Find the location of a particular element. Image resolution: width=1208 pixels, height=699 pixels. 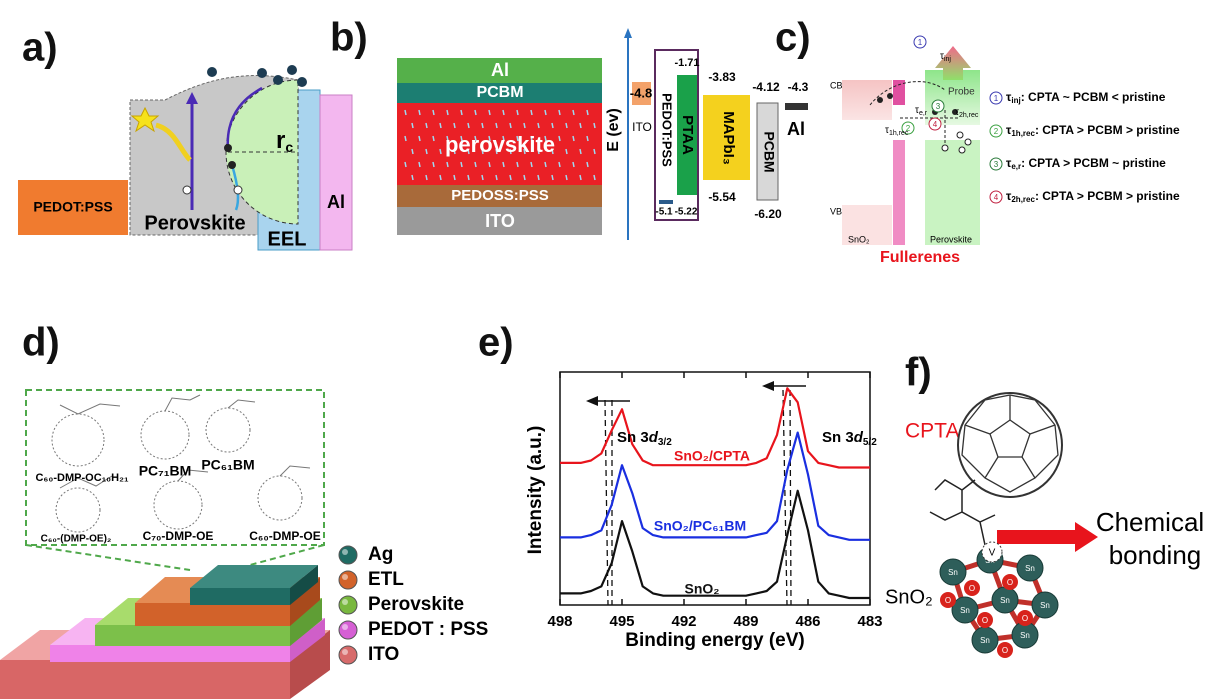

panel-label: d) is located at coordinates (41, 343).